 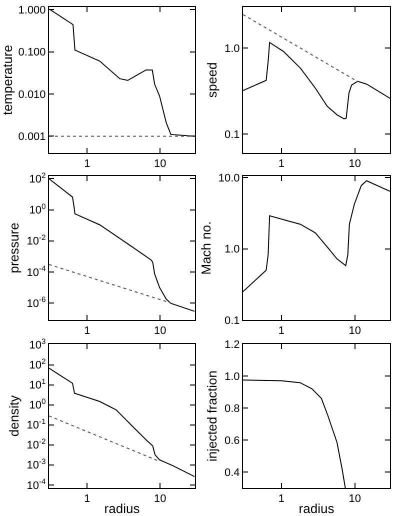 What do you see at coordinates (7, 80) in the screenshot?
I see `y-axis-title: temperature` at bounding box center [7, 80].